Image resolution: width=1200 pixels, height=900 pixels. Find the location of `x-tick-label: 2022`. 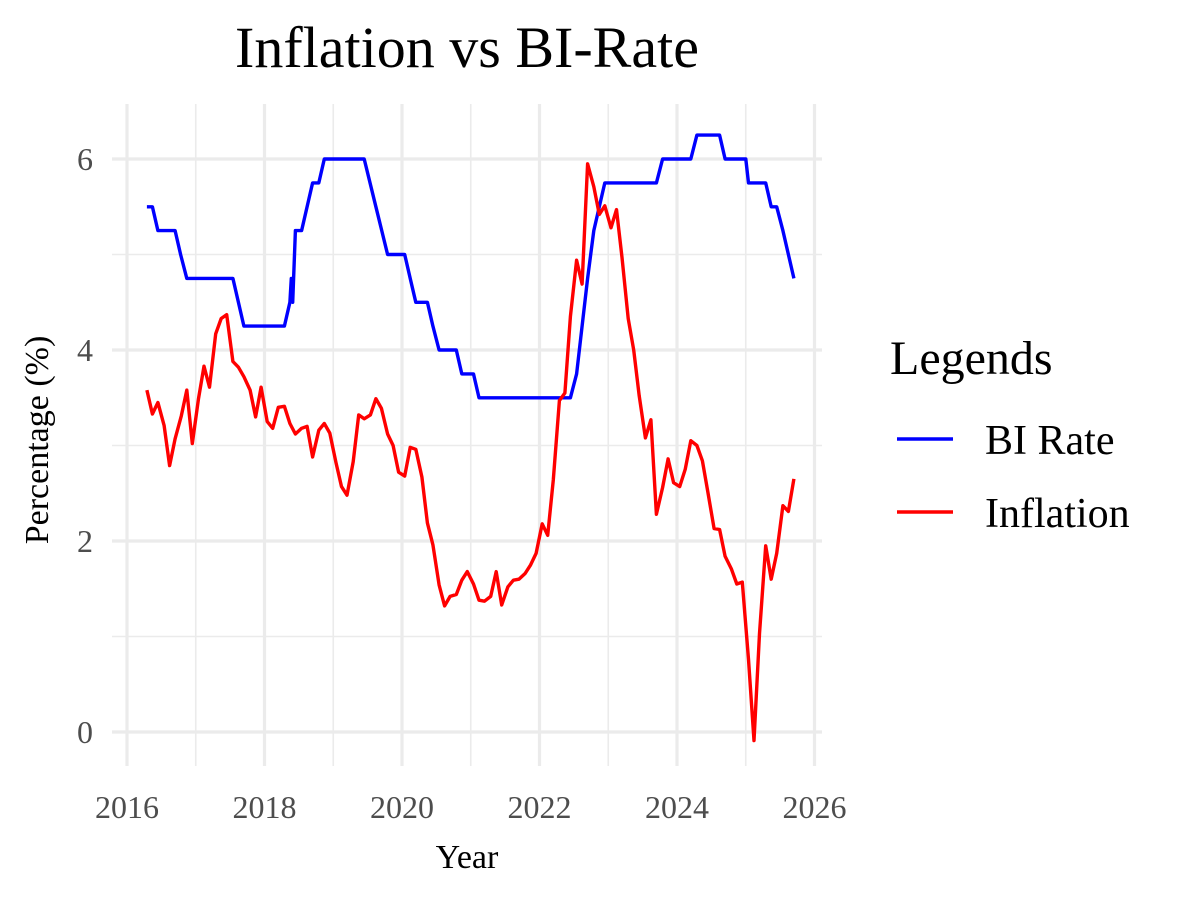

x-tick-label: 2022 is located at coordinates (540, 807).